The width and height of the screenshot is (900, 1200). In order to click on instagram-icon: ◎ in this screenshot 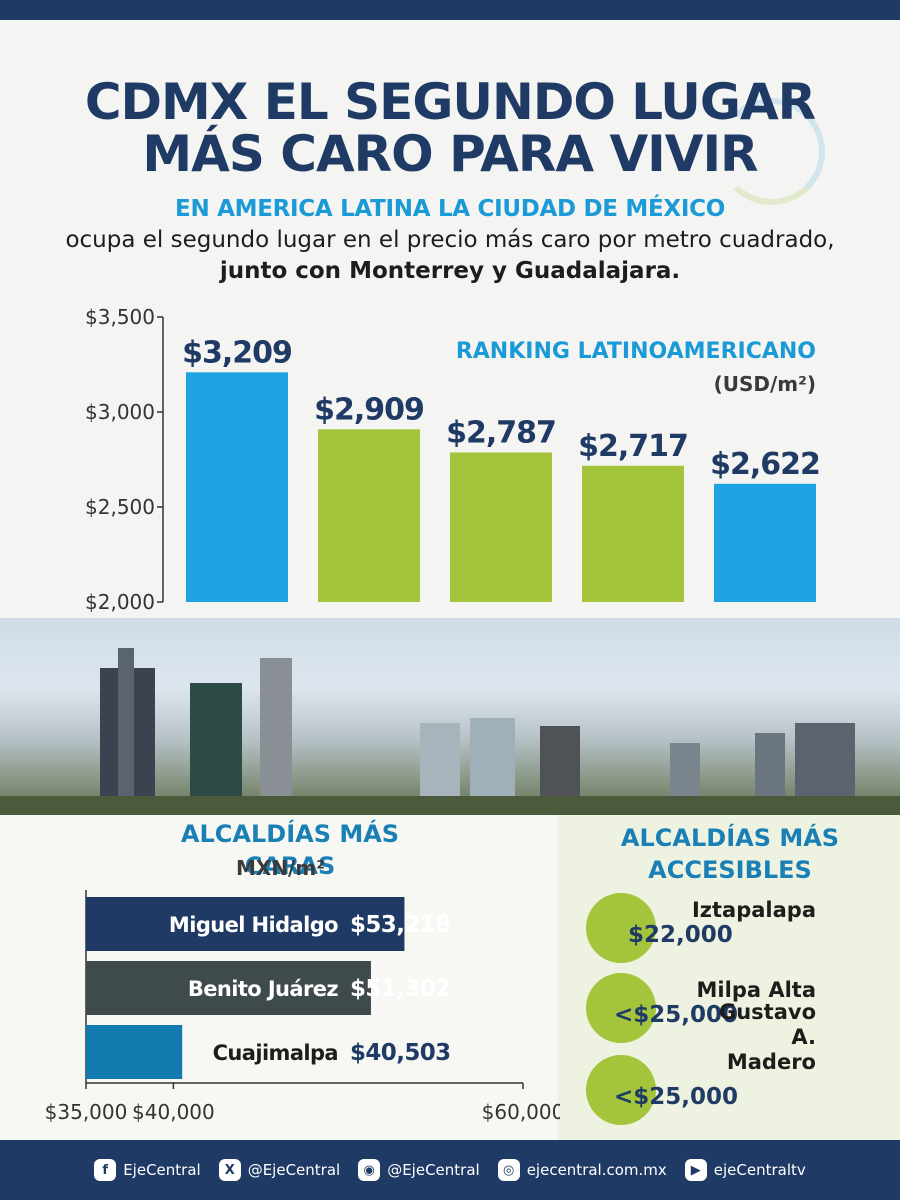, I will do `click(508, 1170)`.